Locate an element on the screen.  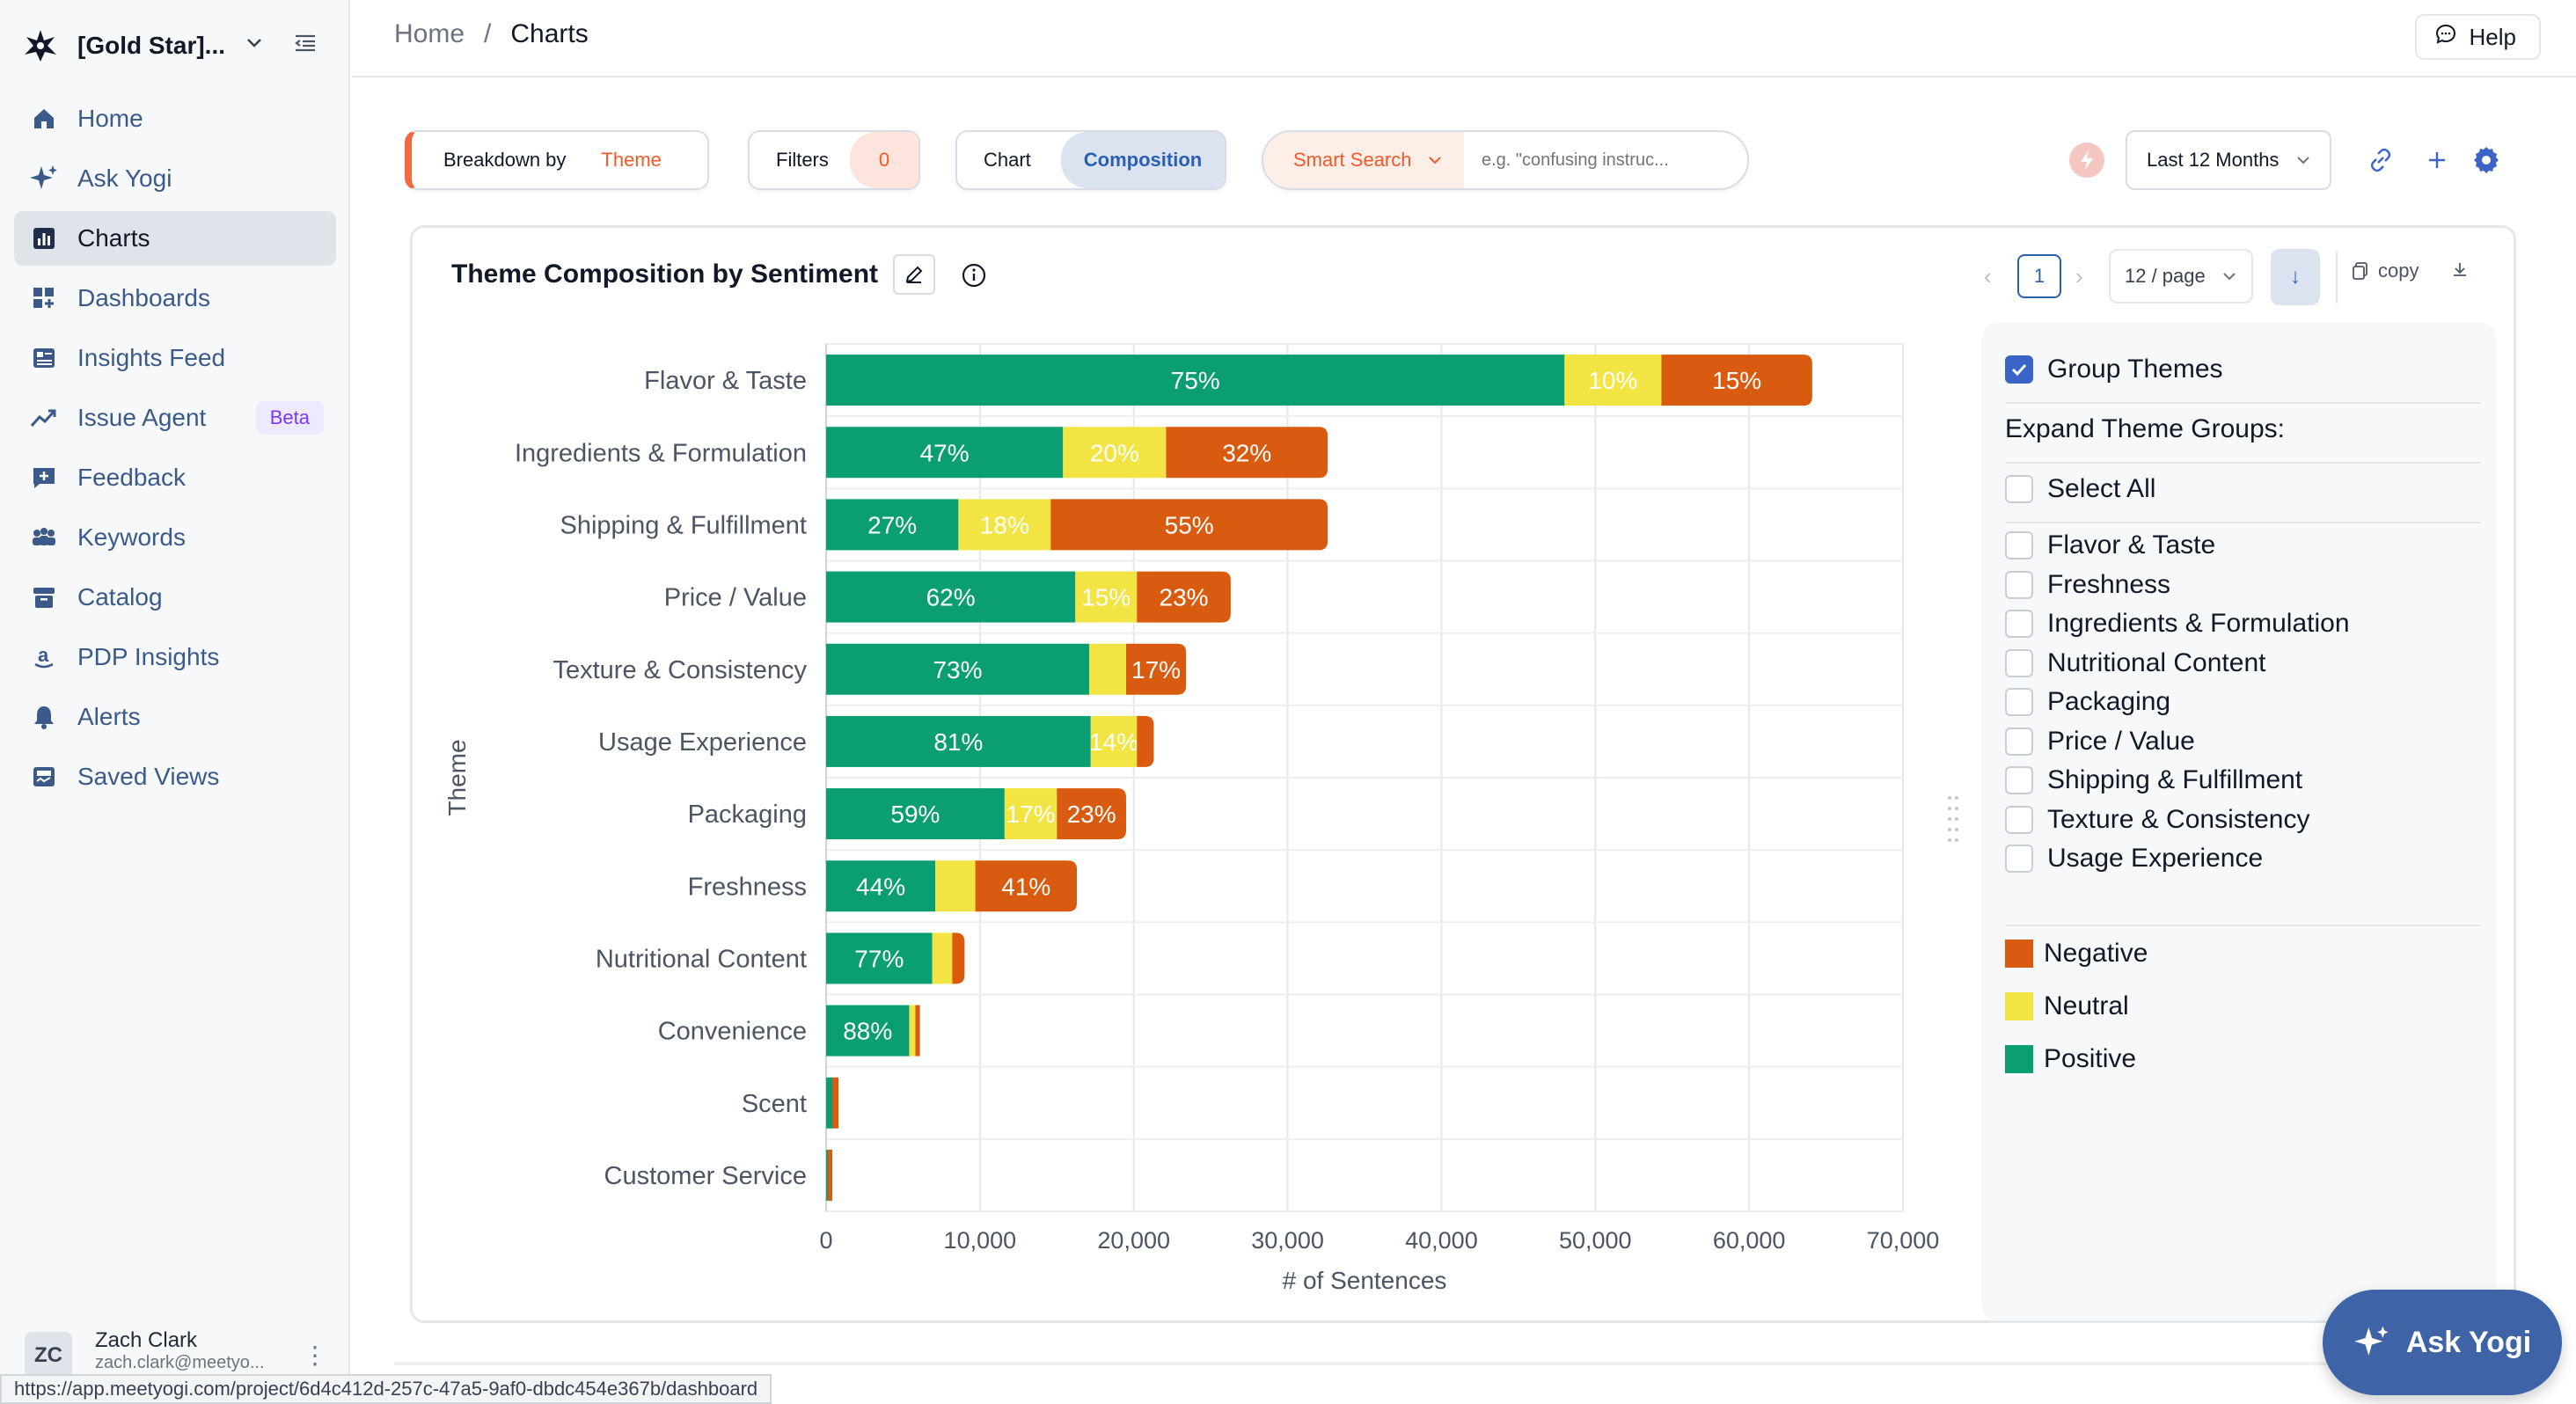
pencil-icon is located at coordinates (914, 274).